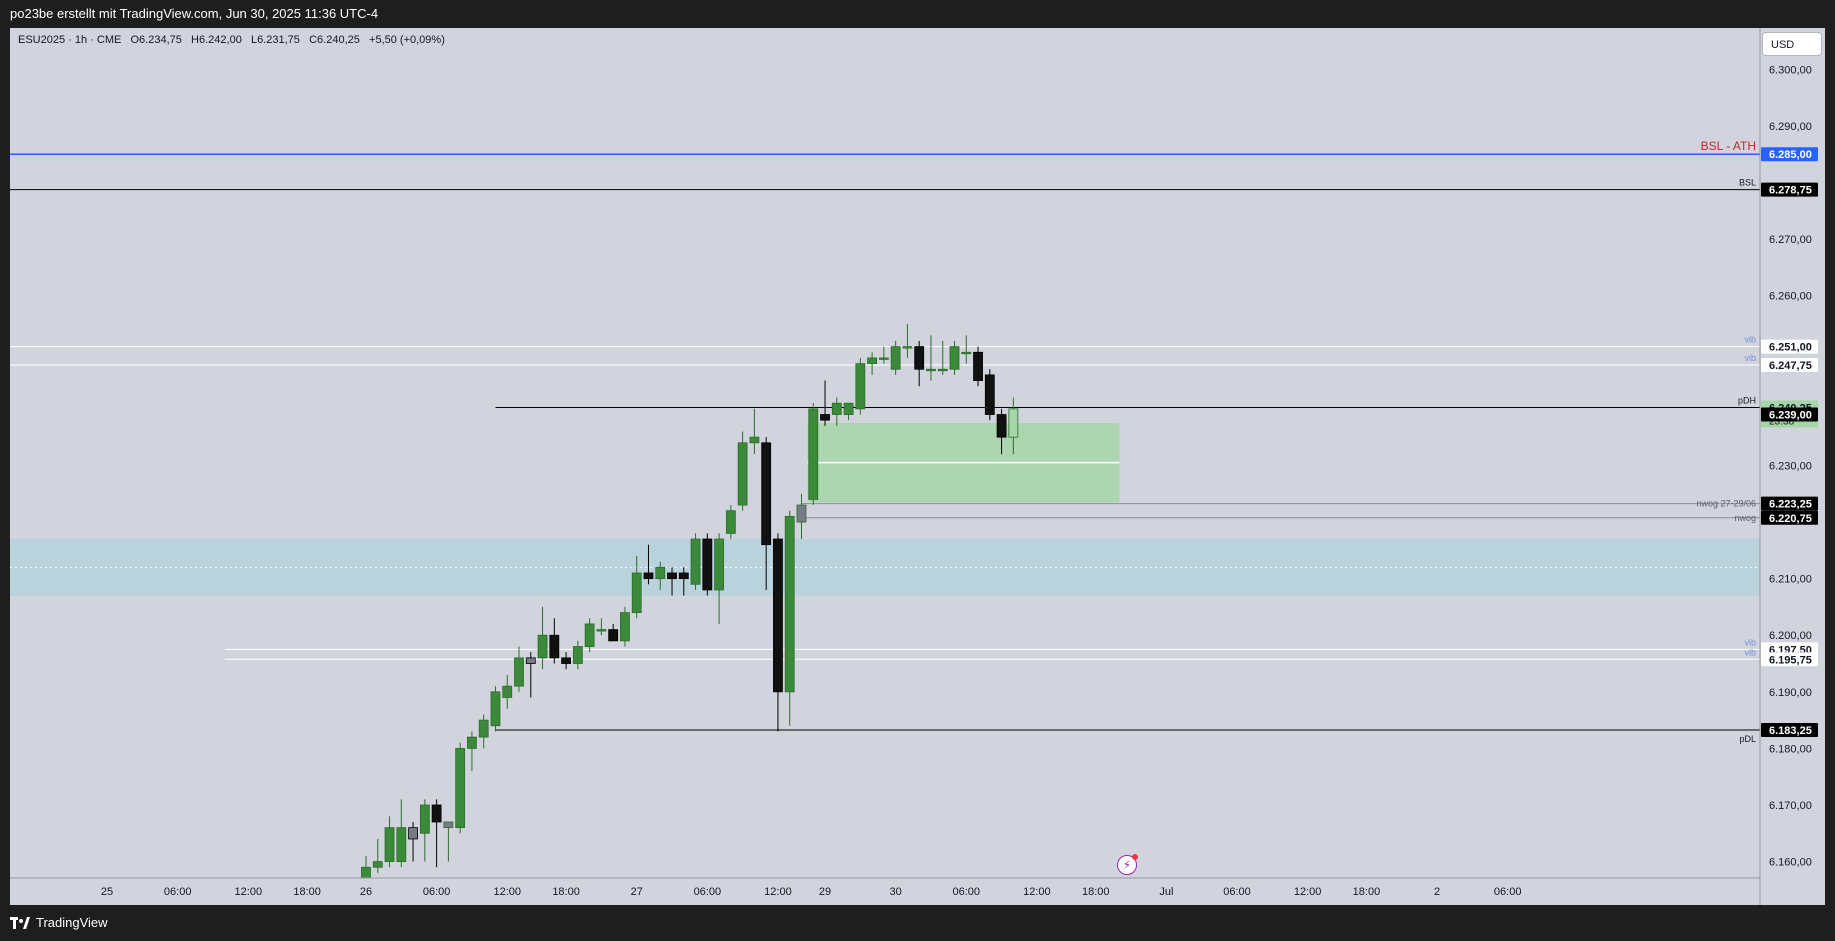 This screenshot has height=941, width=1835. Describe the element at coordinates (1792, 44) in the screenshot. I see `currency-button: USD` at that location.